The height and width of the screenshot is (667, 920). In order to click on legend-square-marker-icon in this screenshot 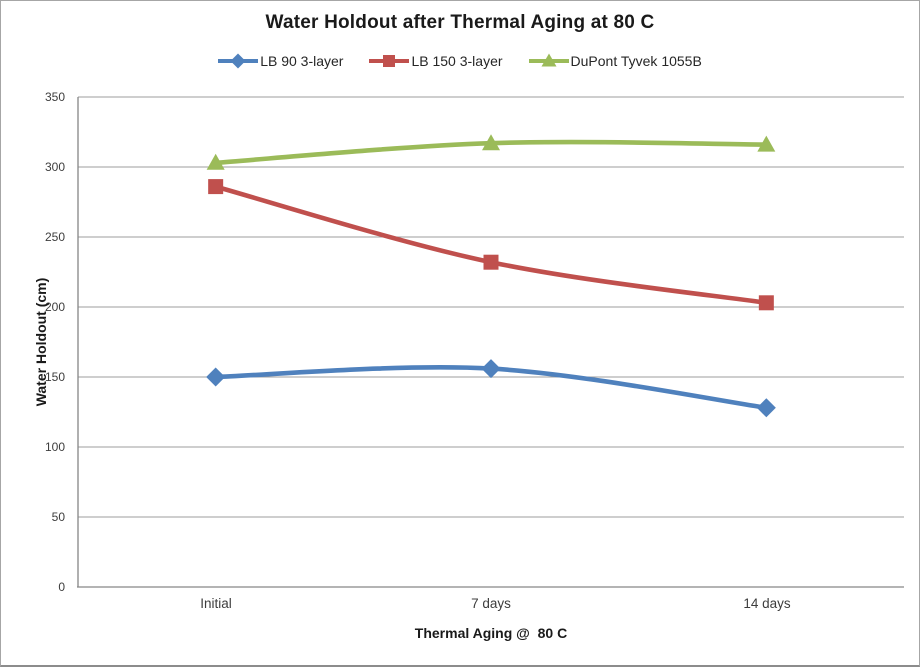, I will do `click(389, 61)`.